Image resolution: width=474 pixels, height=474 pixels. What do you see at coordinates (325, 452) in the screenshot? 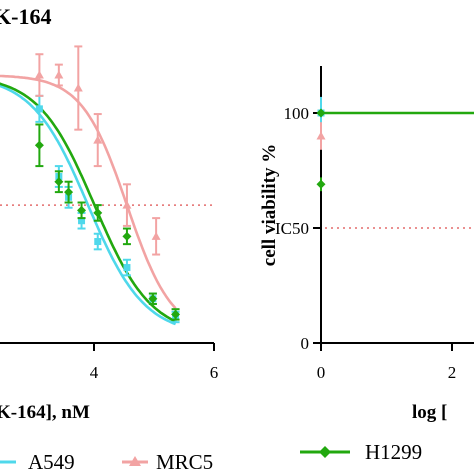
I see `legend-marker-h1299` at bounding box center [325, 452].